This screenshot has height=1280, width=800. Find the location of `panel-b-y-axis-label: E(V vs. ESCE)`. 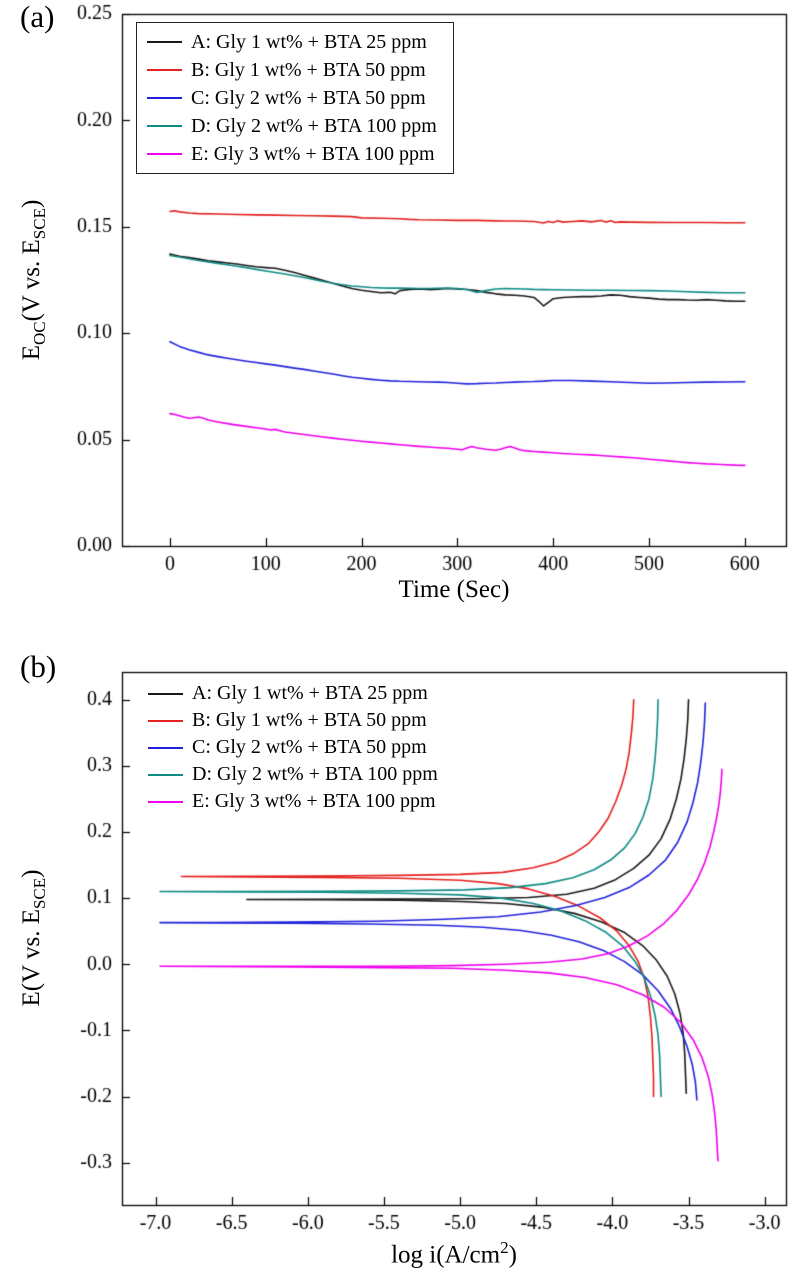

panel-b-y-axis-label: E(V vs. ESCE) is located at coordinates (34, 938).